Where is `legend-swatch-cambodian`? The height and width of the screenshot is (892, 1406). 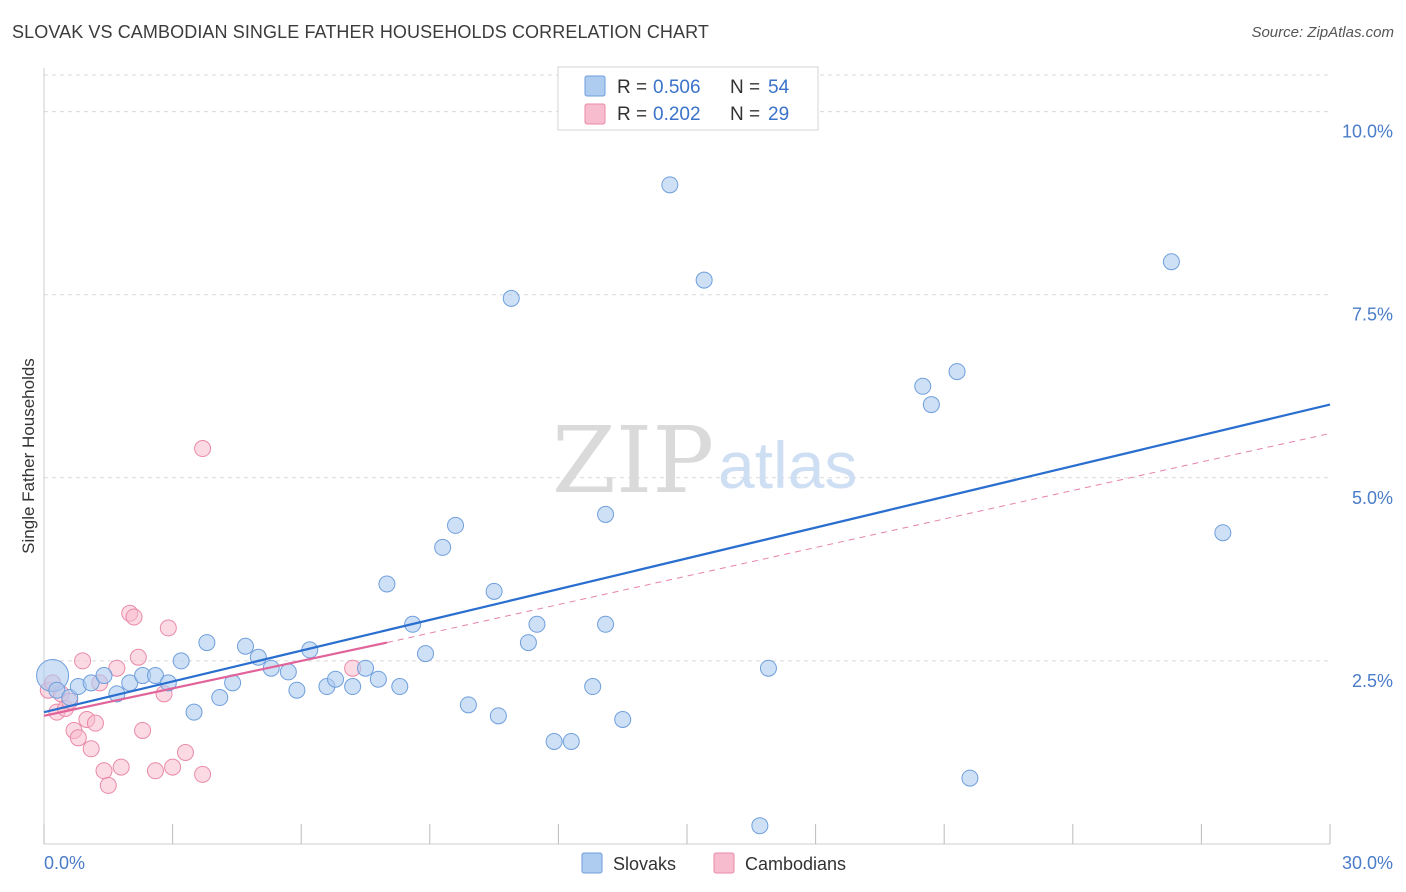
legend-swatch-cambodian is located at coordinates (595, 114).